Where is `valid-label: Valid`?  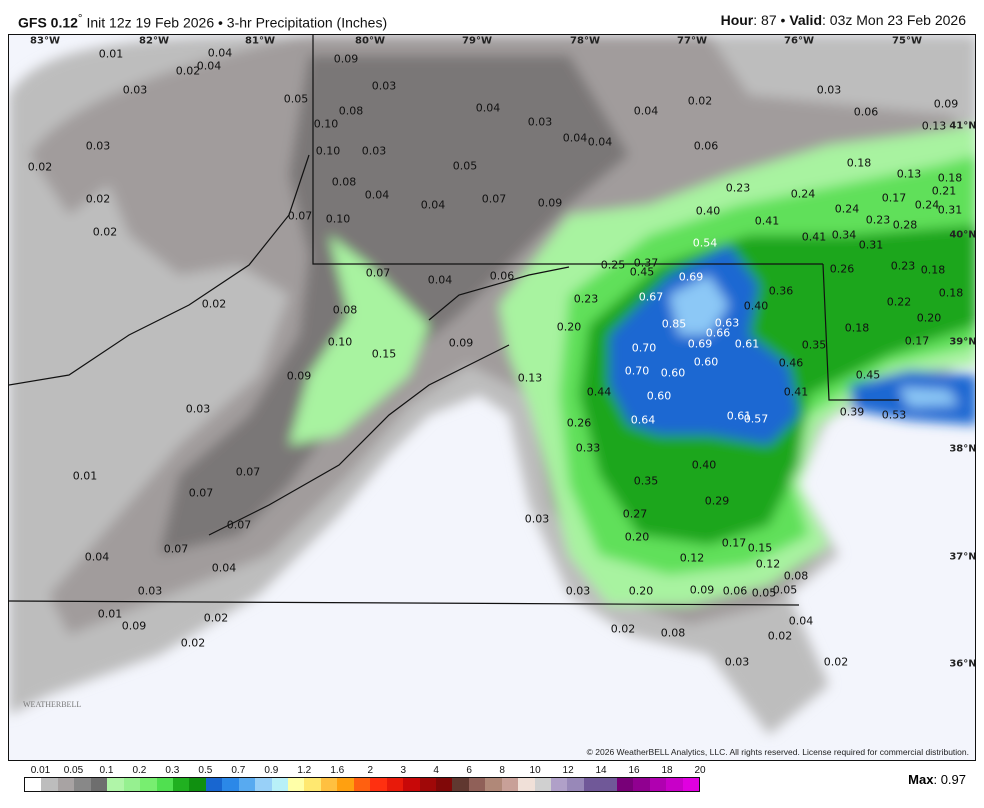
valid-label: Valid is located at coordinates (805, 20).